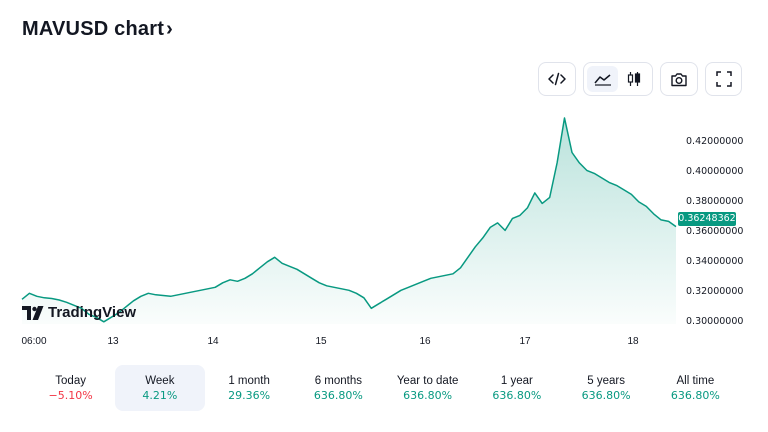 This screenshot has width=768, height=432. Describe the element at coordinates (606, 380) in the screenshot. I see `period-label: 5 years` at that location.